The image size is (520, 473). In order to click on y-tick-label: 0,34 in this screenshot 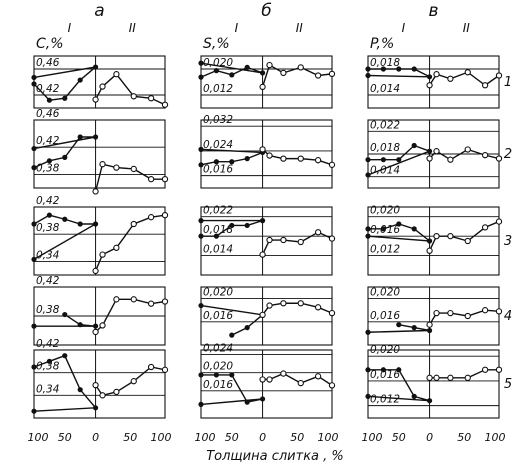, I will do `click(47, 255)`.